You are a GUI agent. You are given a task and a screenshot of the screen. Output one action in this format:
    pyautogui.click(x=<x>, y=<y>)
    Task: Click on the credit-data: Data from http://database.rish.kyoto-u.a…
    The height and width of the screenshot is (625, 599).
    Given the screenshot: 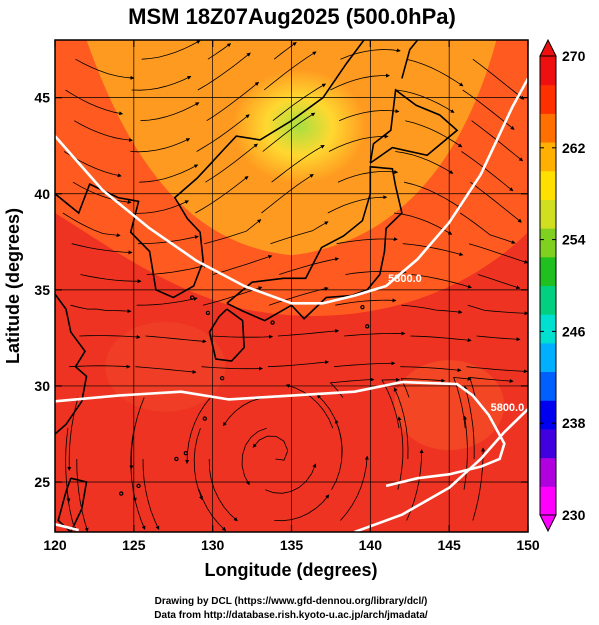 What is the action you would take?
    pyautogui.click(x=291, y=615)
    